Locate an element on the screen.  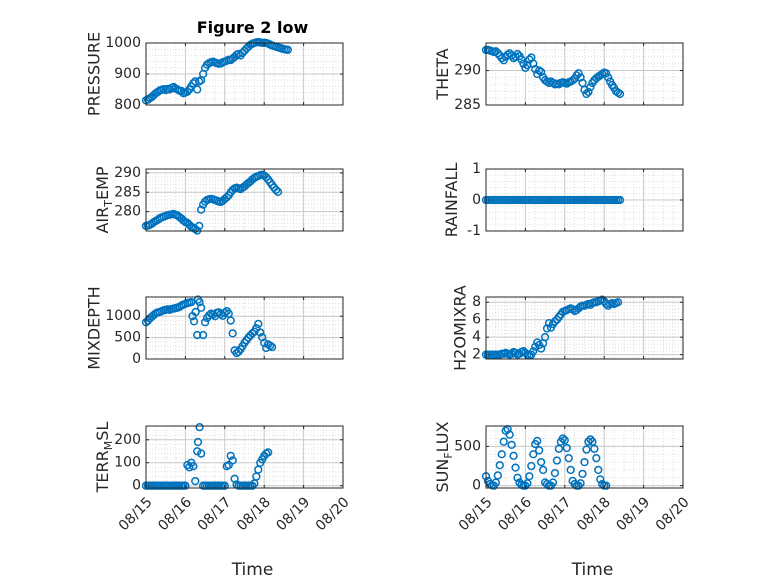
y-axis-label: AIRTEMP is located at coordinates (104, 199).